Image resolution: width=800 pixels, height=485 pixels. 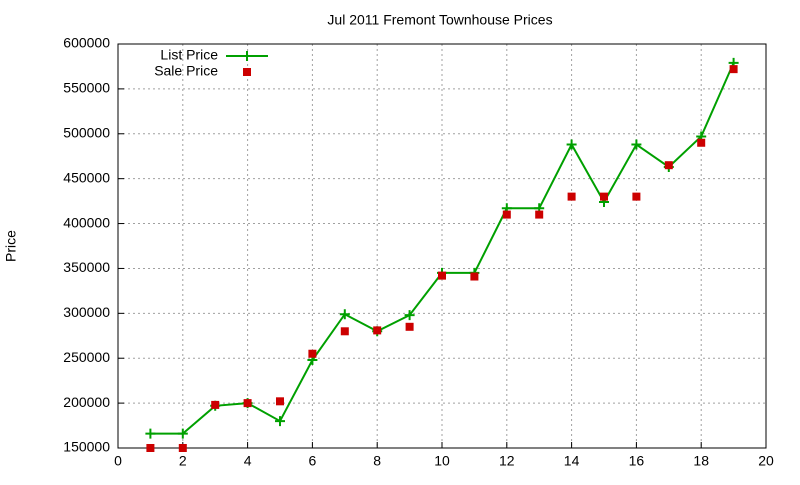 I want to click on y-tick-label: 600000, so click(x=86, y=43).